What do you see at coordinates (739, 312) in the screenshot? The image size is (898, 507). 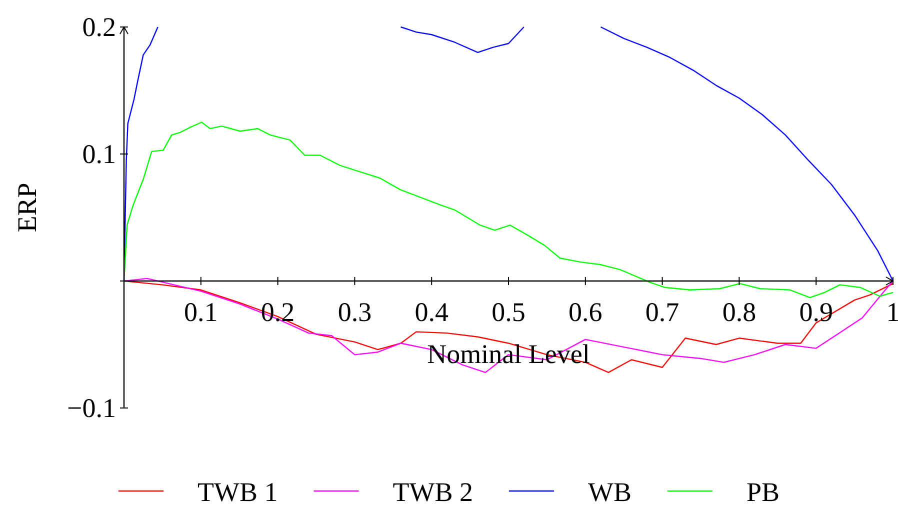 I see `x-tick-label: 0.8` at bounding box center [739, 312].